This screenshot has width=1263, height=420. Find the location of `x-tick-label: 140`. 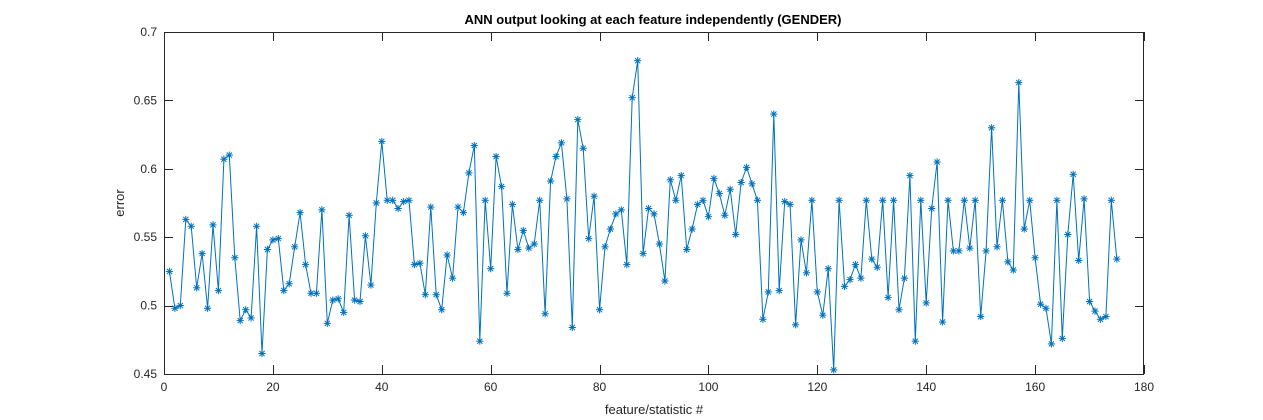

x-tick-label: 140 is located at coordinates (926, 387).